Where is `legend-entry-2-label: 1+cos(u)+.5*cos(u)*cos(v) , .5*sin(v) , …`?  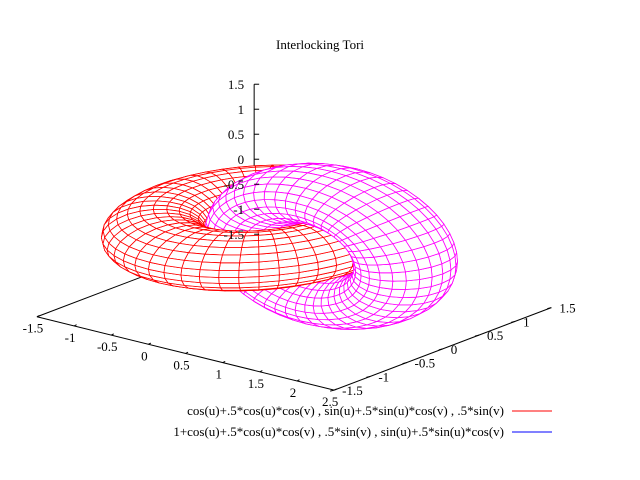 legend-entry-2-label: 1+cos(u)+.5*cos(u)*cos(v) , .5*sin(v) , … is located at coordinates (338, 431).